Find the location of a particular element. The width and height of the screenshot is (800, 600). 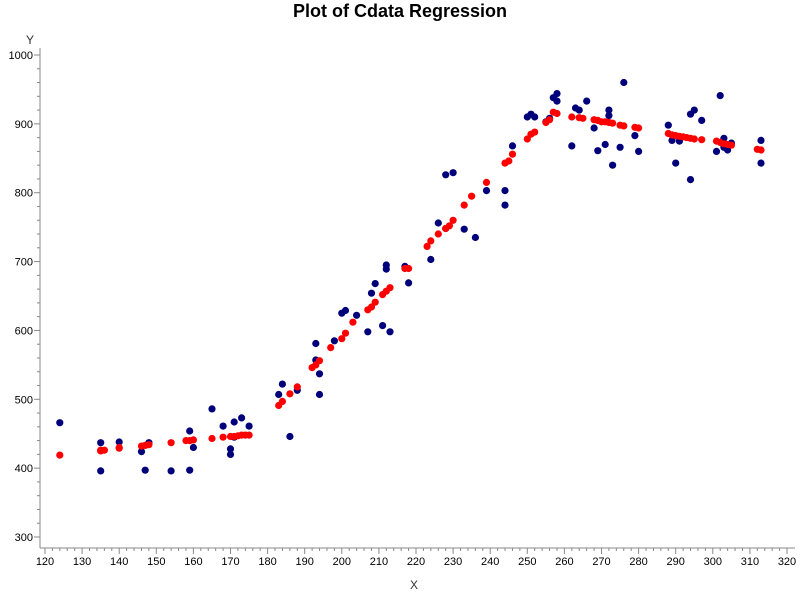

x-tick-label: 210 is located at coordinates (379, 562).